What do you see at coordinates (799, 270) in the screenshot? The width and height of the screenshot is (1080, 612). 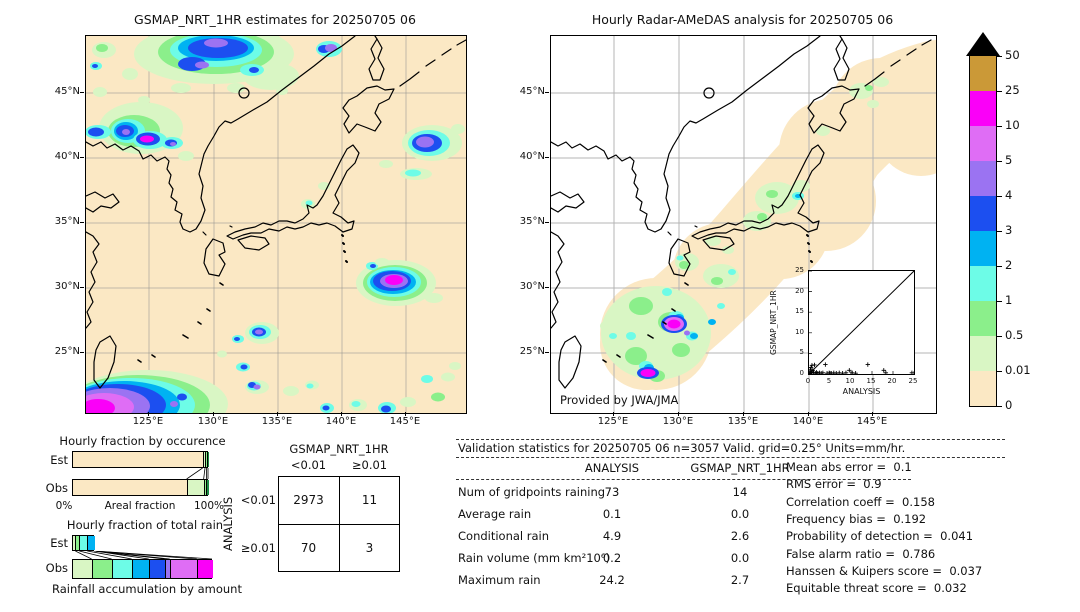 I see `inset-y-tick-label: 25` at bounding box center [799, 270].